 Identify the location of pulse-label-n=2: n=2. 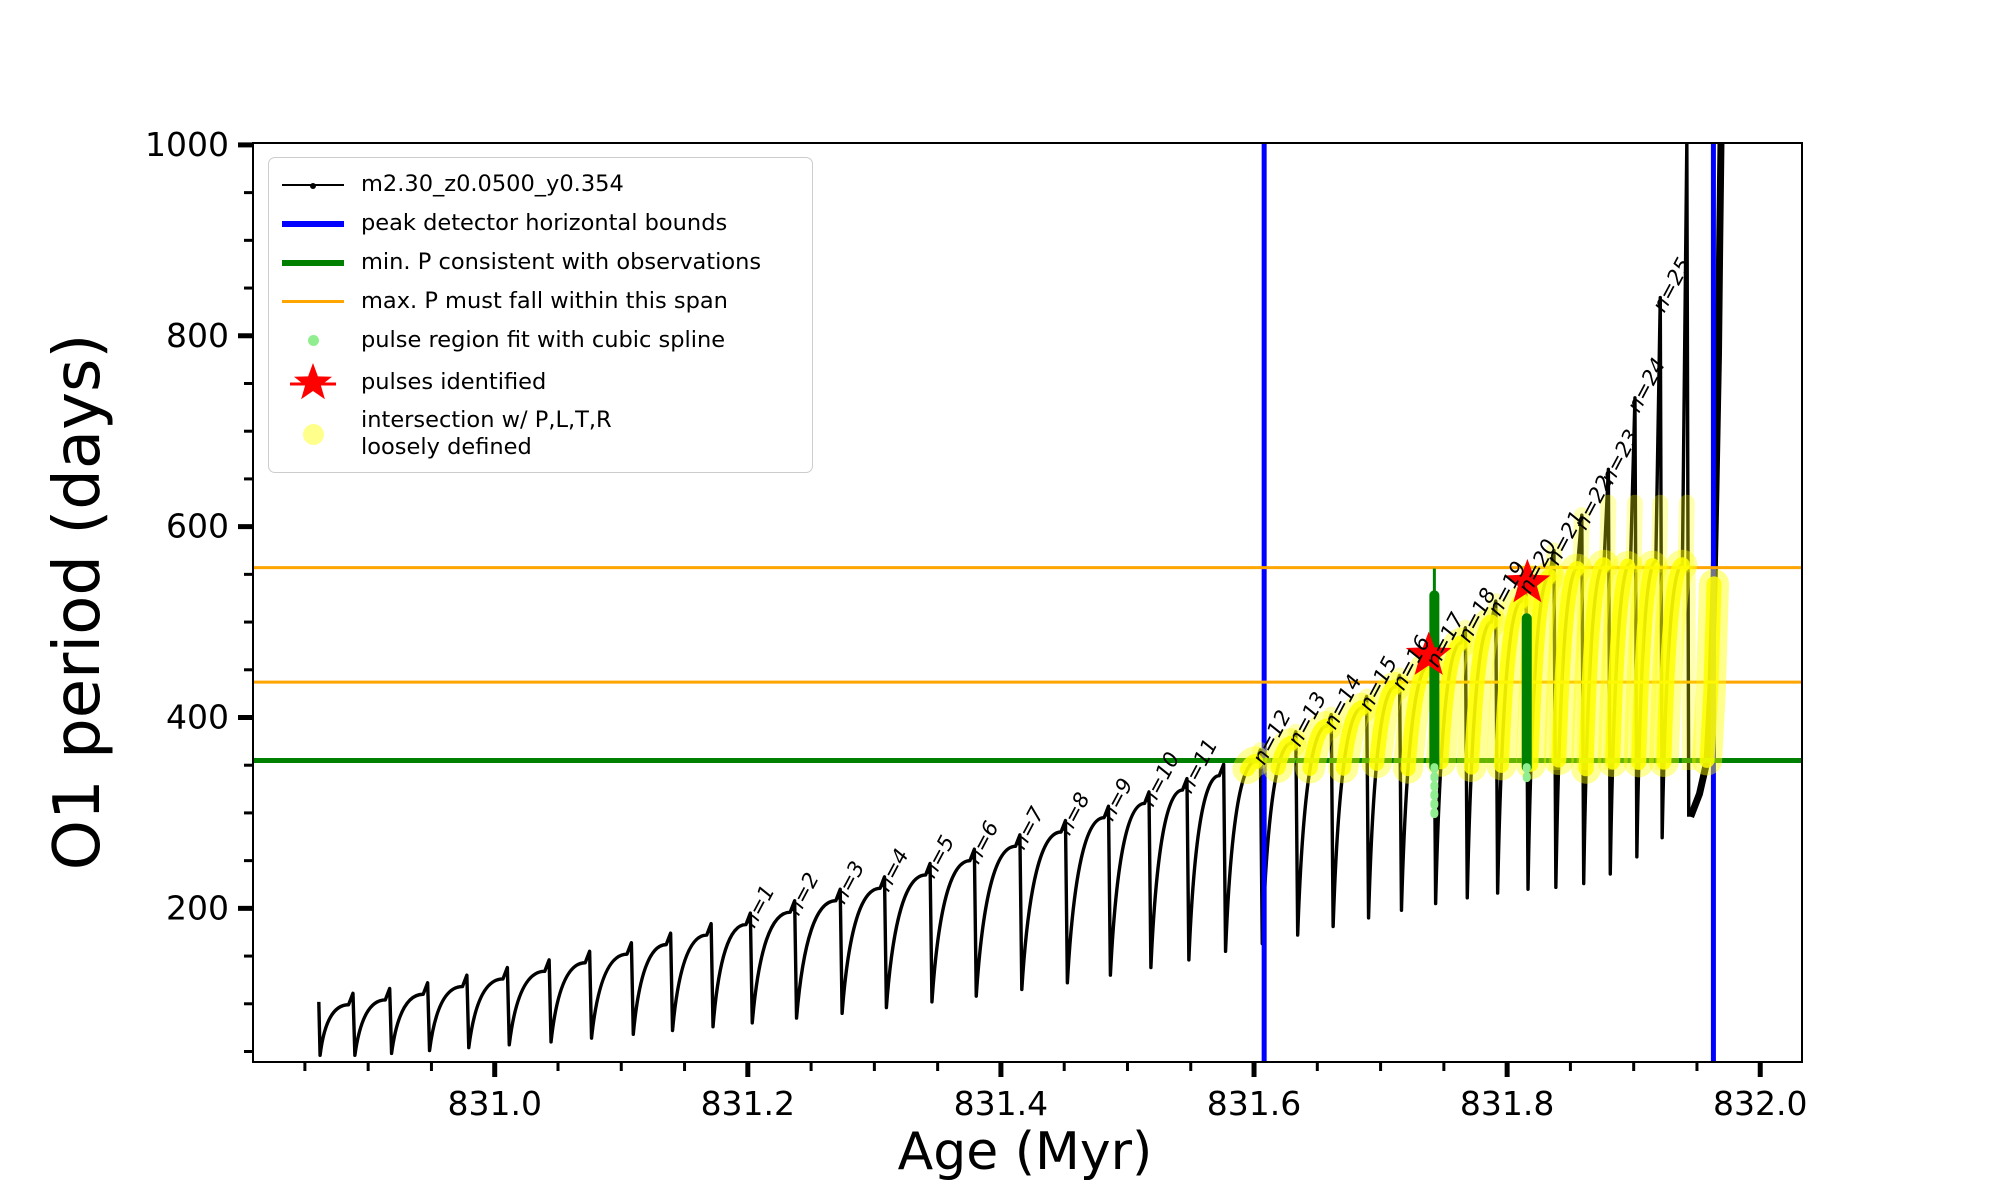
(803, 894).